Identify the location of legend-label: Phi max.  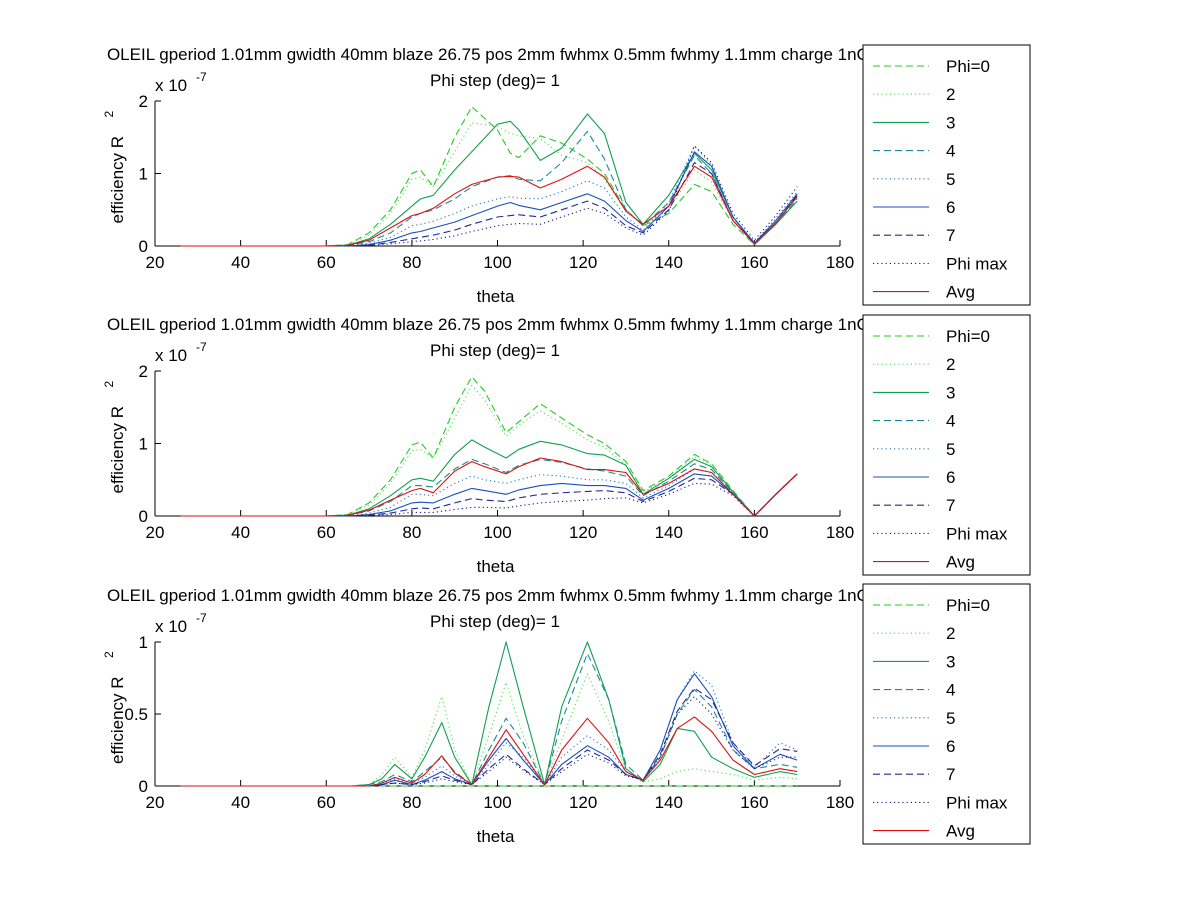
(977, 533).